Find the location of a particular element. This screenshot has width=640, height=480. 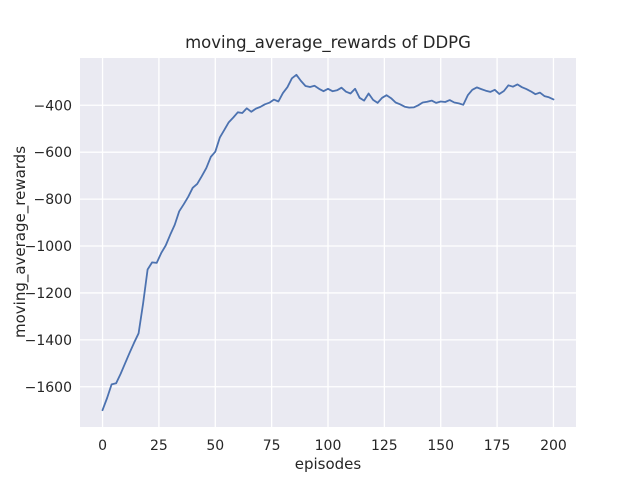

y-tick-labels: −400 −600 −800 −1000 −1200 −1400 −1600 is located at coordinates (48, 247).